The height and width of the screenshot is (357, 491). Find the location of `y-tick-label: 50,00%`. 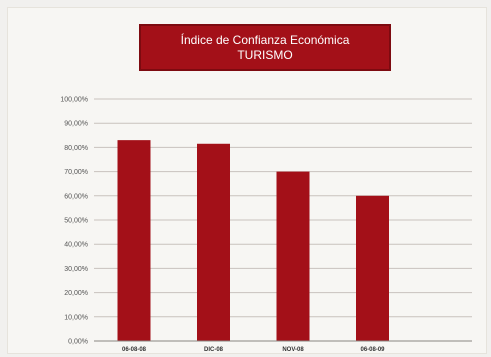

y-tick-label: 50,00% is located at coordinates (76, 221).